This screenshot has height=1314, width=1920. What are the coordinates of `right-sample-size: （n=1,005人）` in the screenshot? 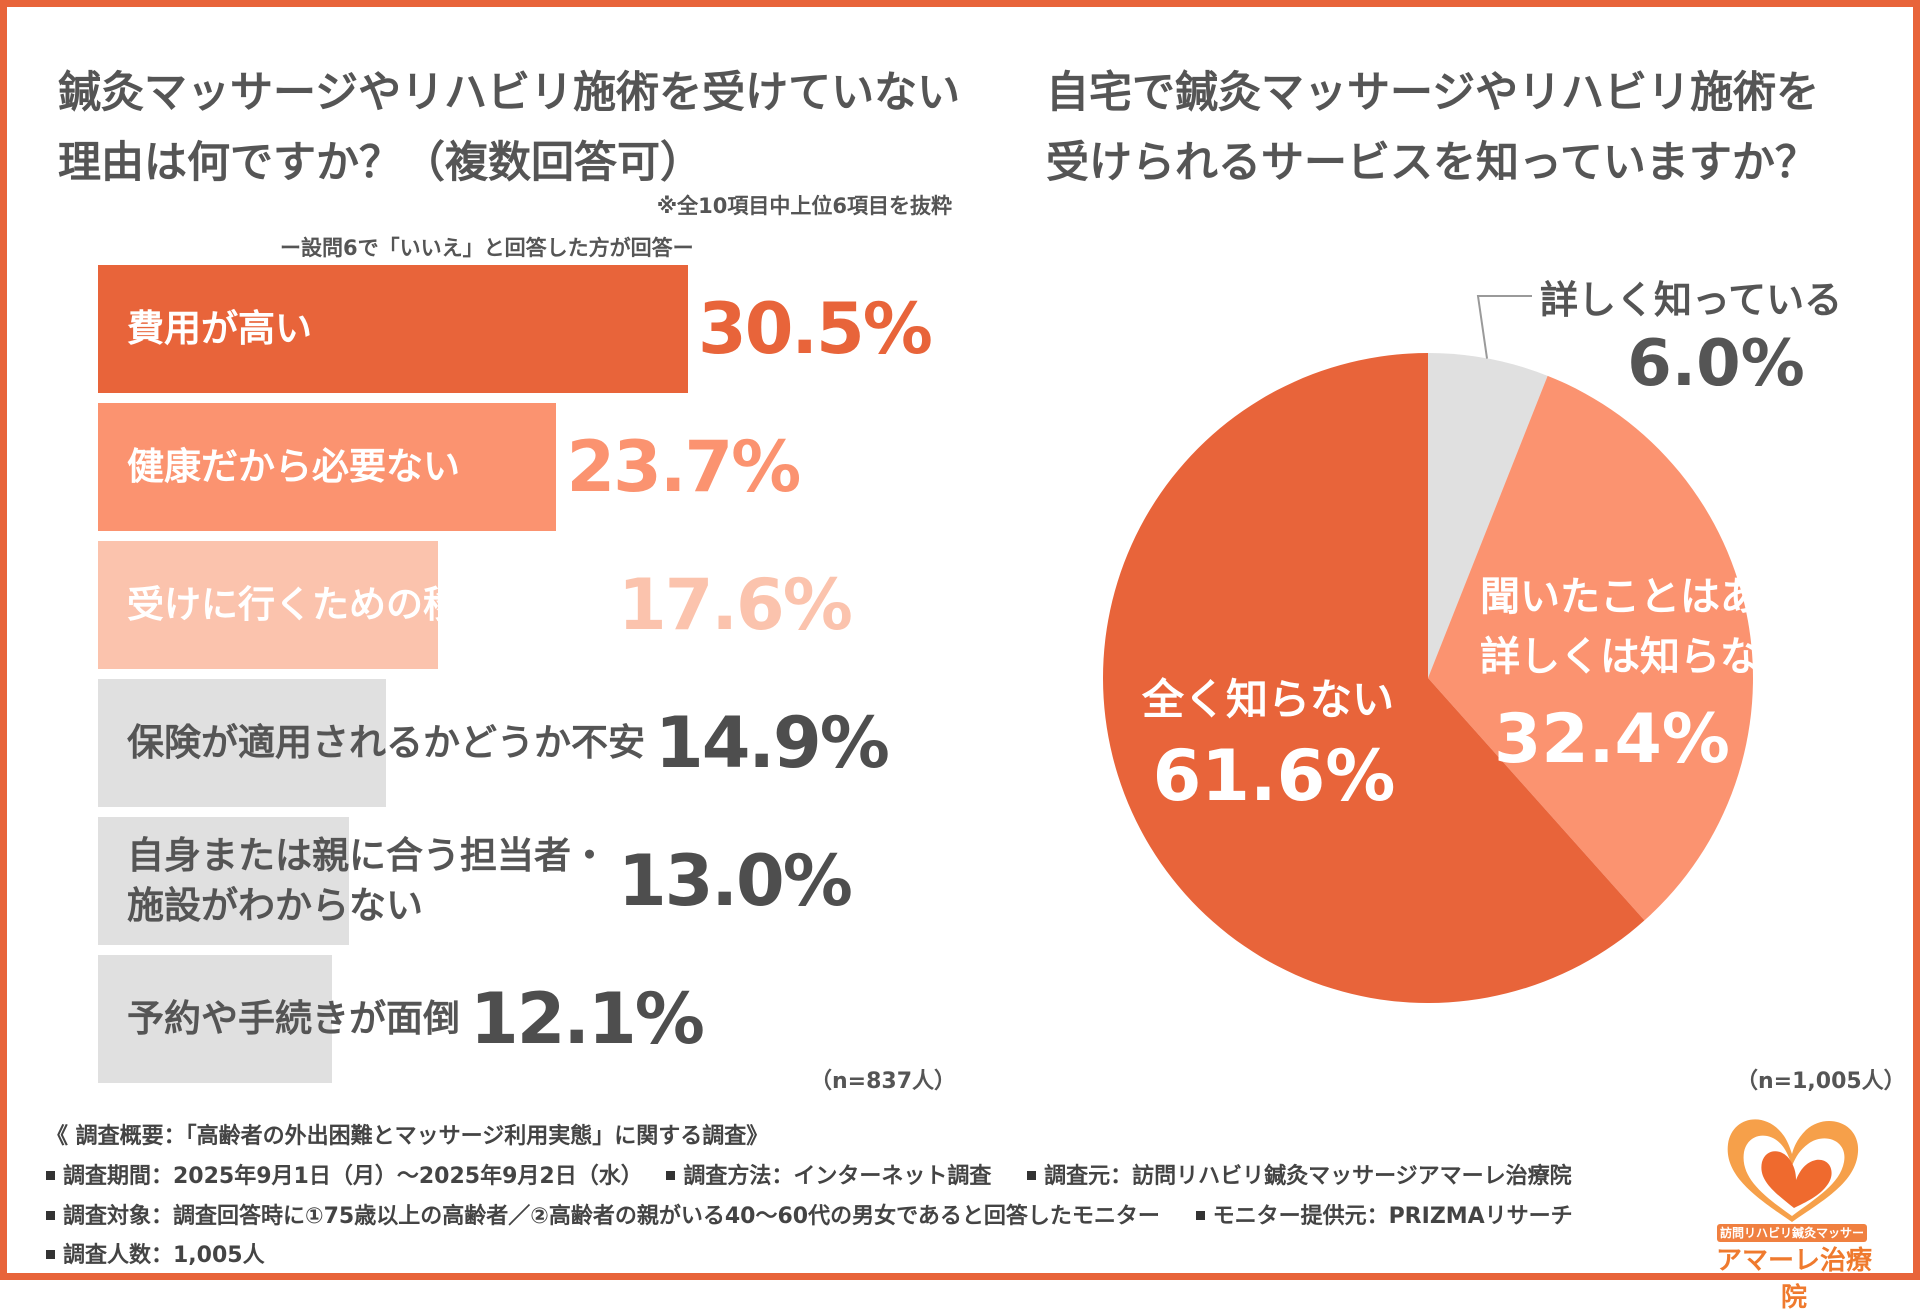 It's located at (1821, 1081).